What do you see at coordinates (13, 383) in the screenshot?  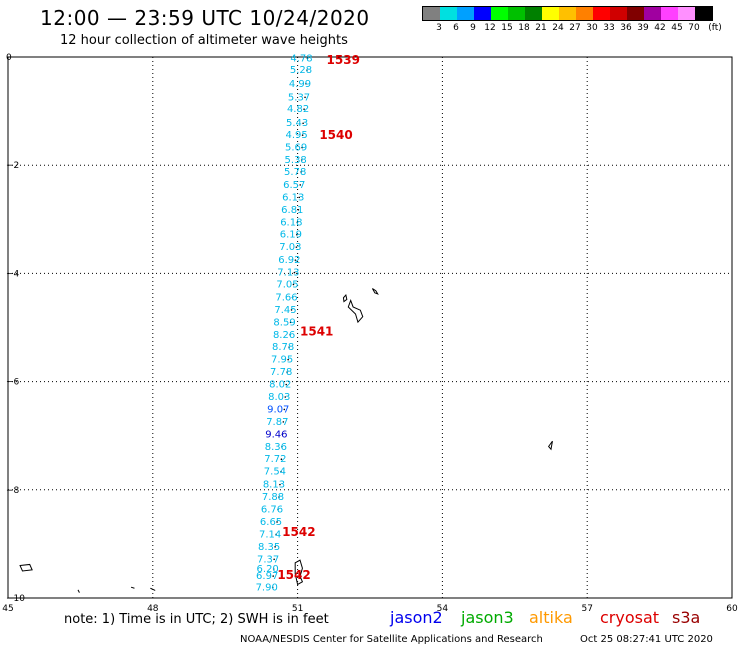 I see `y-tick-label: −6` at bounding box center [13, 383].